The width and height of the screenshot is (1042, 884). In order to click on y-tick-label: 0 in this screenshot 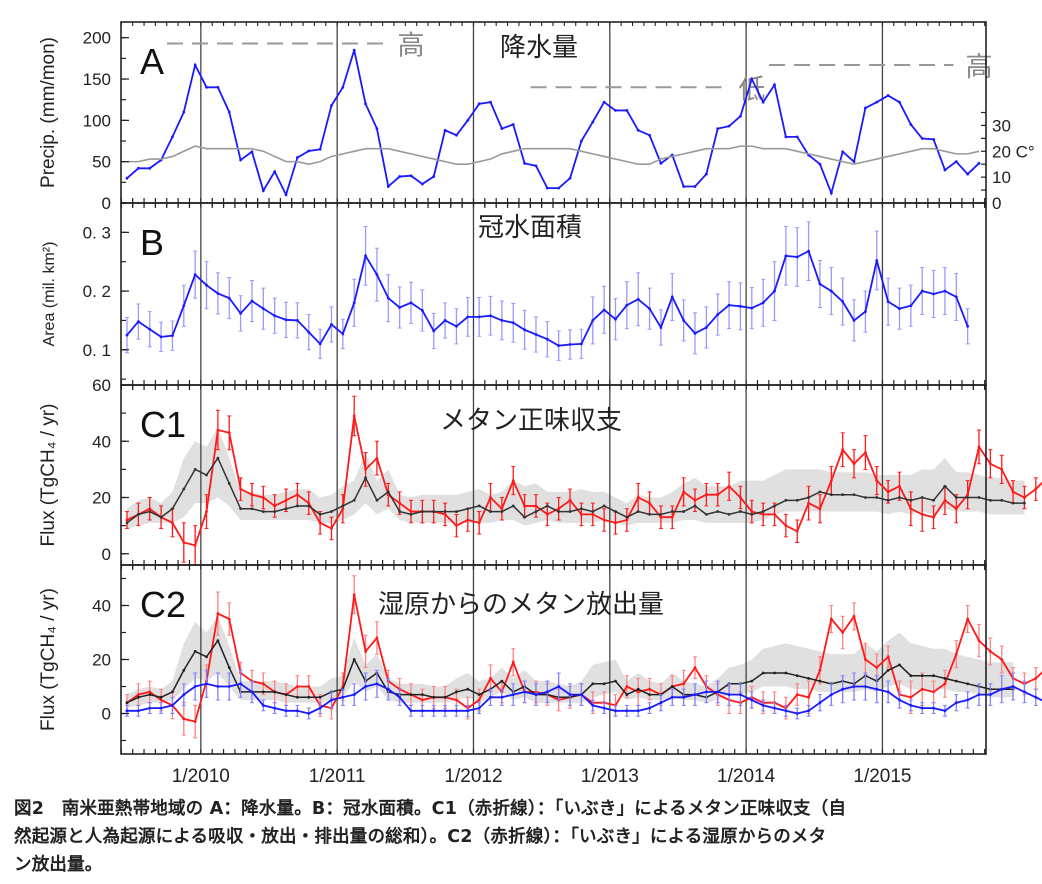, I will do `click(106, 714)`.